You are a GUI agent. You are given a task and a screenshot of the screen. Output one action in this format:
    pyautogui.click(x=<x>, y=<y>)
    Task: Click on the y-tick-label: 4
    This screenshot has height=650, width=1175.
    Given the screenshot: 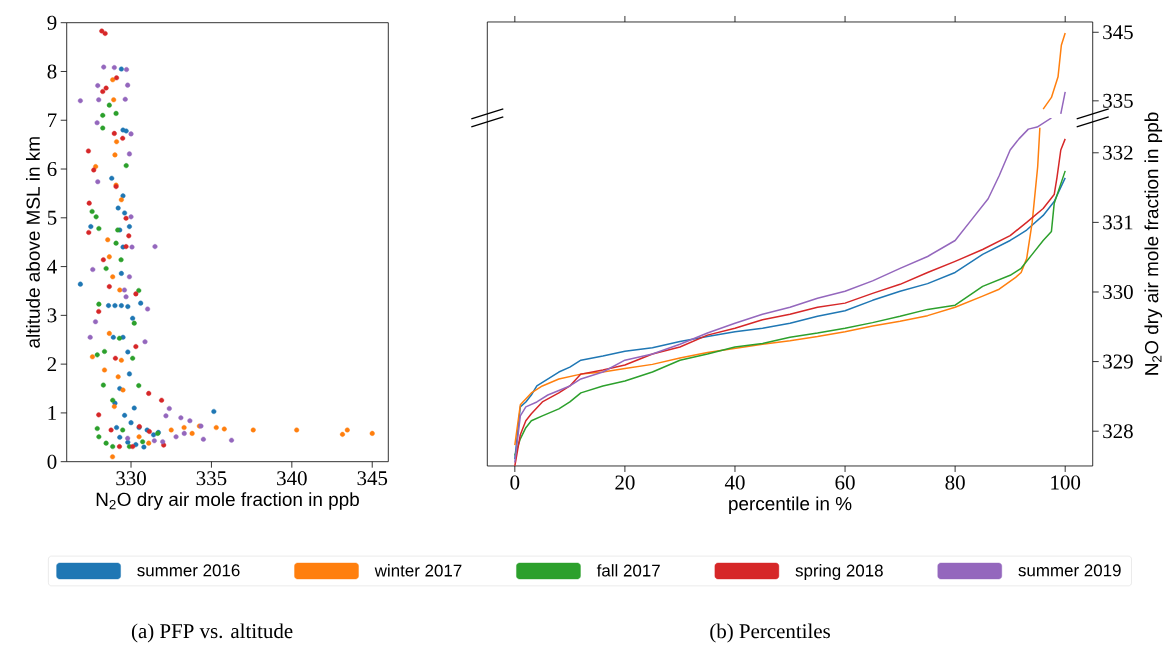 What is the action you would take?
    pyautogui.click(x=52, y=266)
    